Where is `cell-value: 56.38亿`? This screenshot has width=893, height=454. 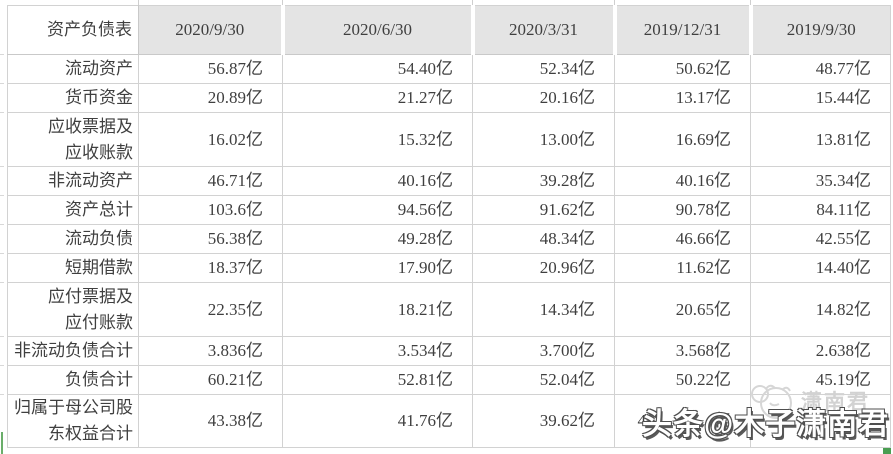
cell-value: 56.38亿 is located at coordinates (210, 239).